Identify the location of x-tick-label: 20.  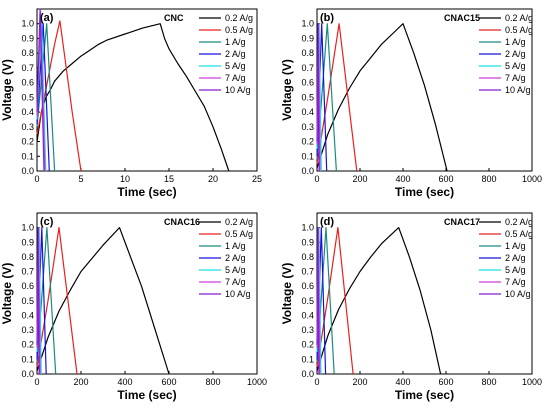
(213, 179).